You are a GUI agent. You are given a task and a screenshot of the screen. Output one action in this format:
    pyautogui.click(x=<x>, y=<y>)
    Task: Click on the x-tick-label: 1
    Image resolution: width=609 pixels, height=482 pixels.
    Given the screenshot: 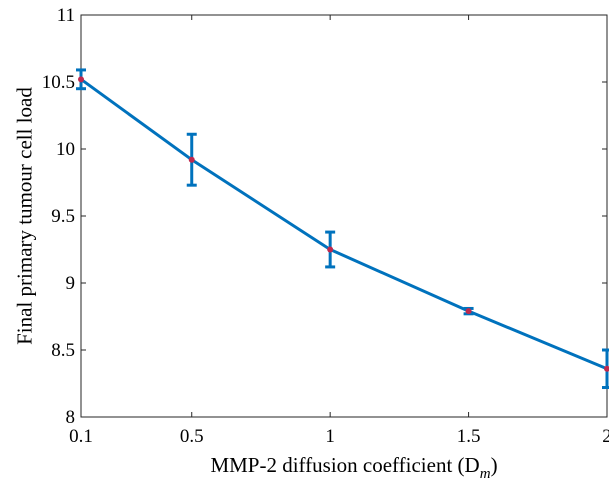 What is the action you would take?
    pyautogui.click(x=330, y=436)
    